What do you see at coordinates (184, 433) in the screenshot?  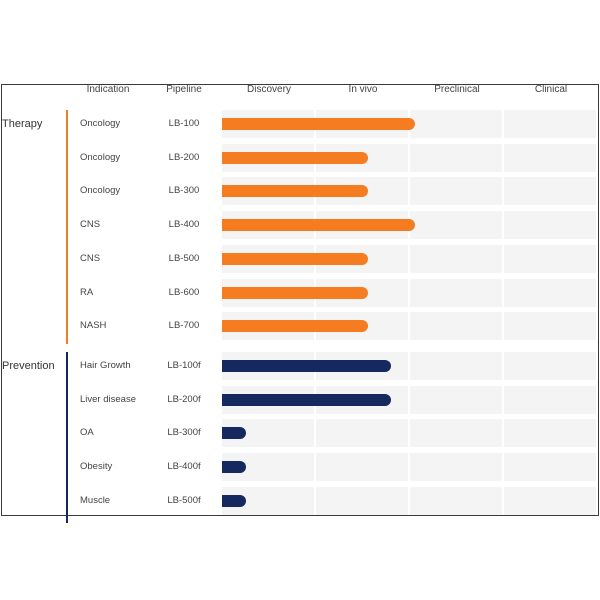 I see `pipeline-label: LB-300f` at bounding box center [184, 433].